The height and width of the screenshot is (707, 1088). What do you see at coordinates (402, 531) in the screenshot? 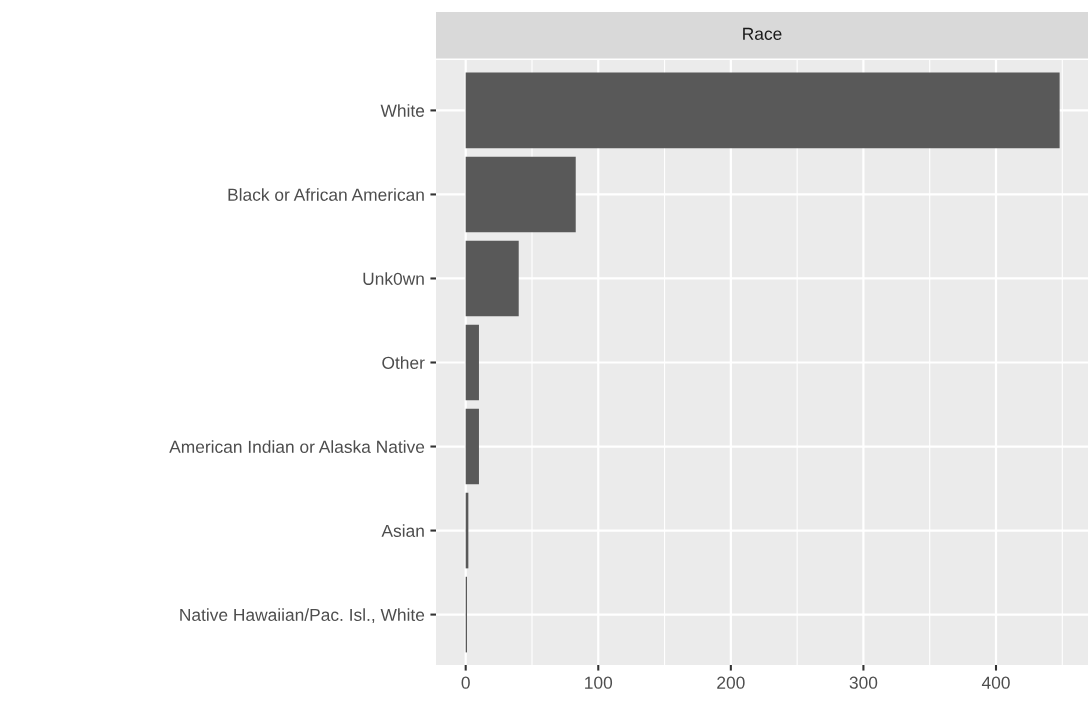
I see `y-tick-label: Asian` at bounding box center [402, 531].